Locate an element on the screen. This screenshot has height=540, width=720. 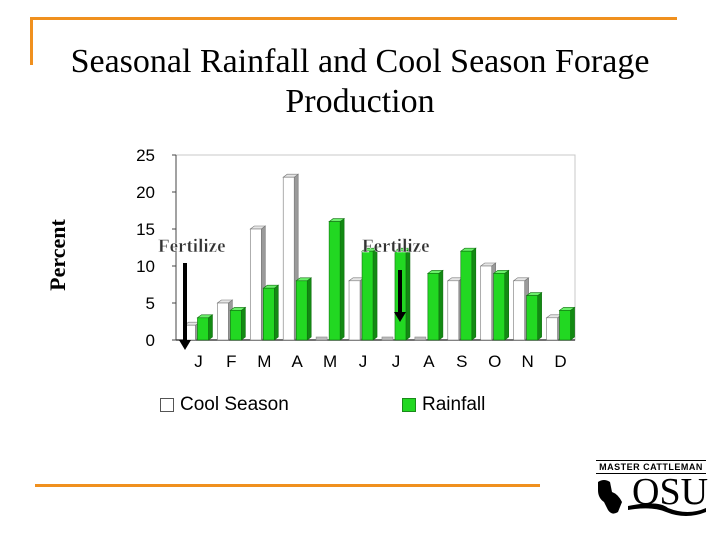
legend-rainfall: Rainfall is located at coordinates (443, 405).